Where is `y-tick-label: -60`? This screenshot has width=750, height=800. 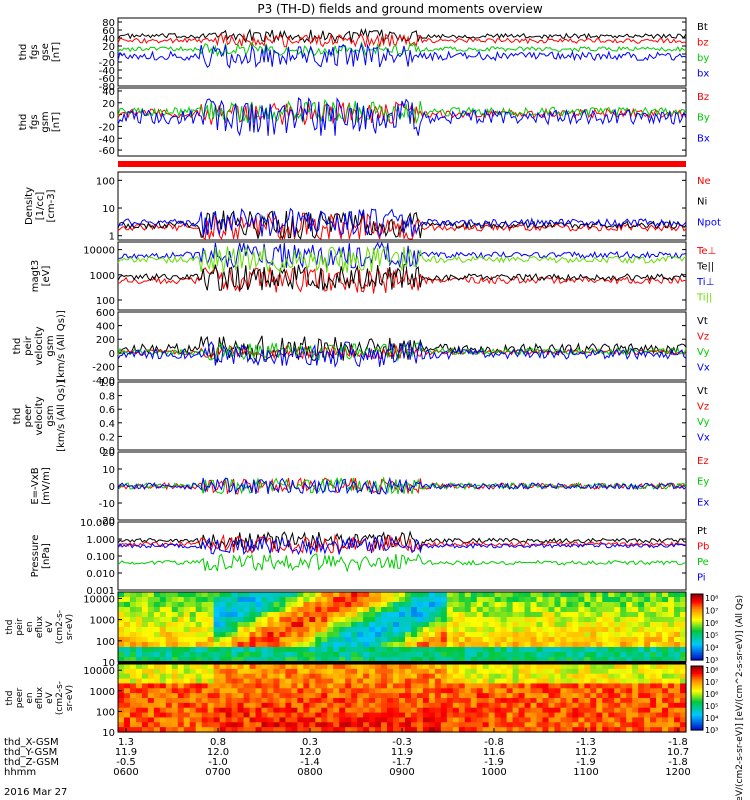 y-tick-label: -60 is located at coordinates (107, 79).